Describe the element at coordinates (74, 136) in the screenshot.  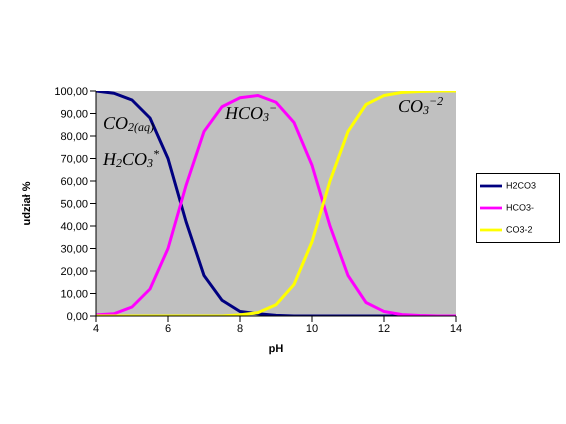
I see `y-tick-label: 80,00` at that location.